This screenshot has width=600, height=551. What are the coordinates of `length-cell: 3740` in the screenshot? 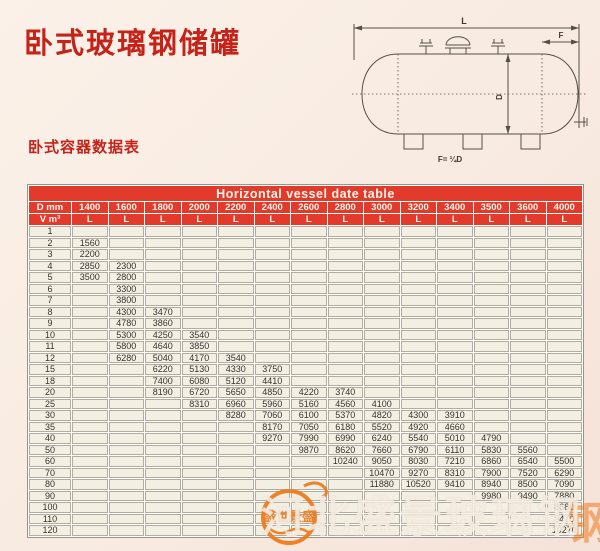 It's located at (345, 392).